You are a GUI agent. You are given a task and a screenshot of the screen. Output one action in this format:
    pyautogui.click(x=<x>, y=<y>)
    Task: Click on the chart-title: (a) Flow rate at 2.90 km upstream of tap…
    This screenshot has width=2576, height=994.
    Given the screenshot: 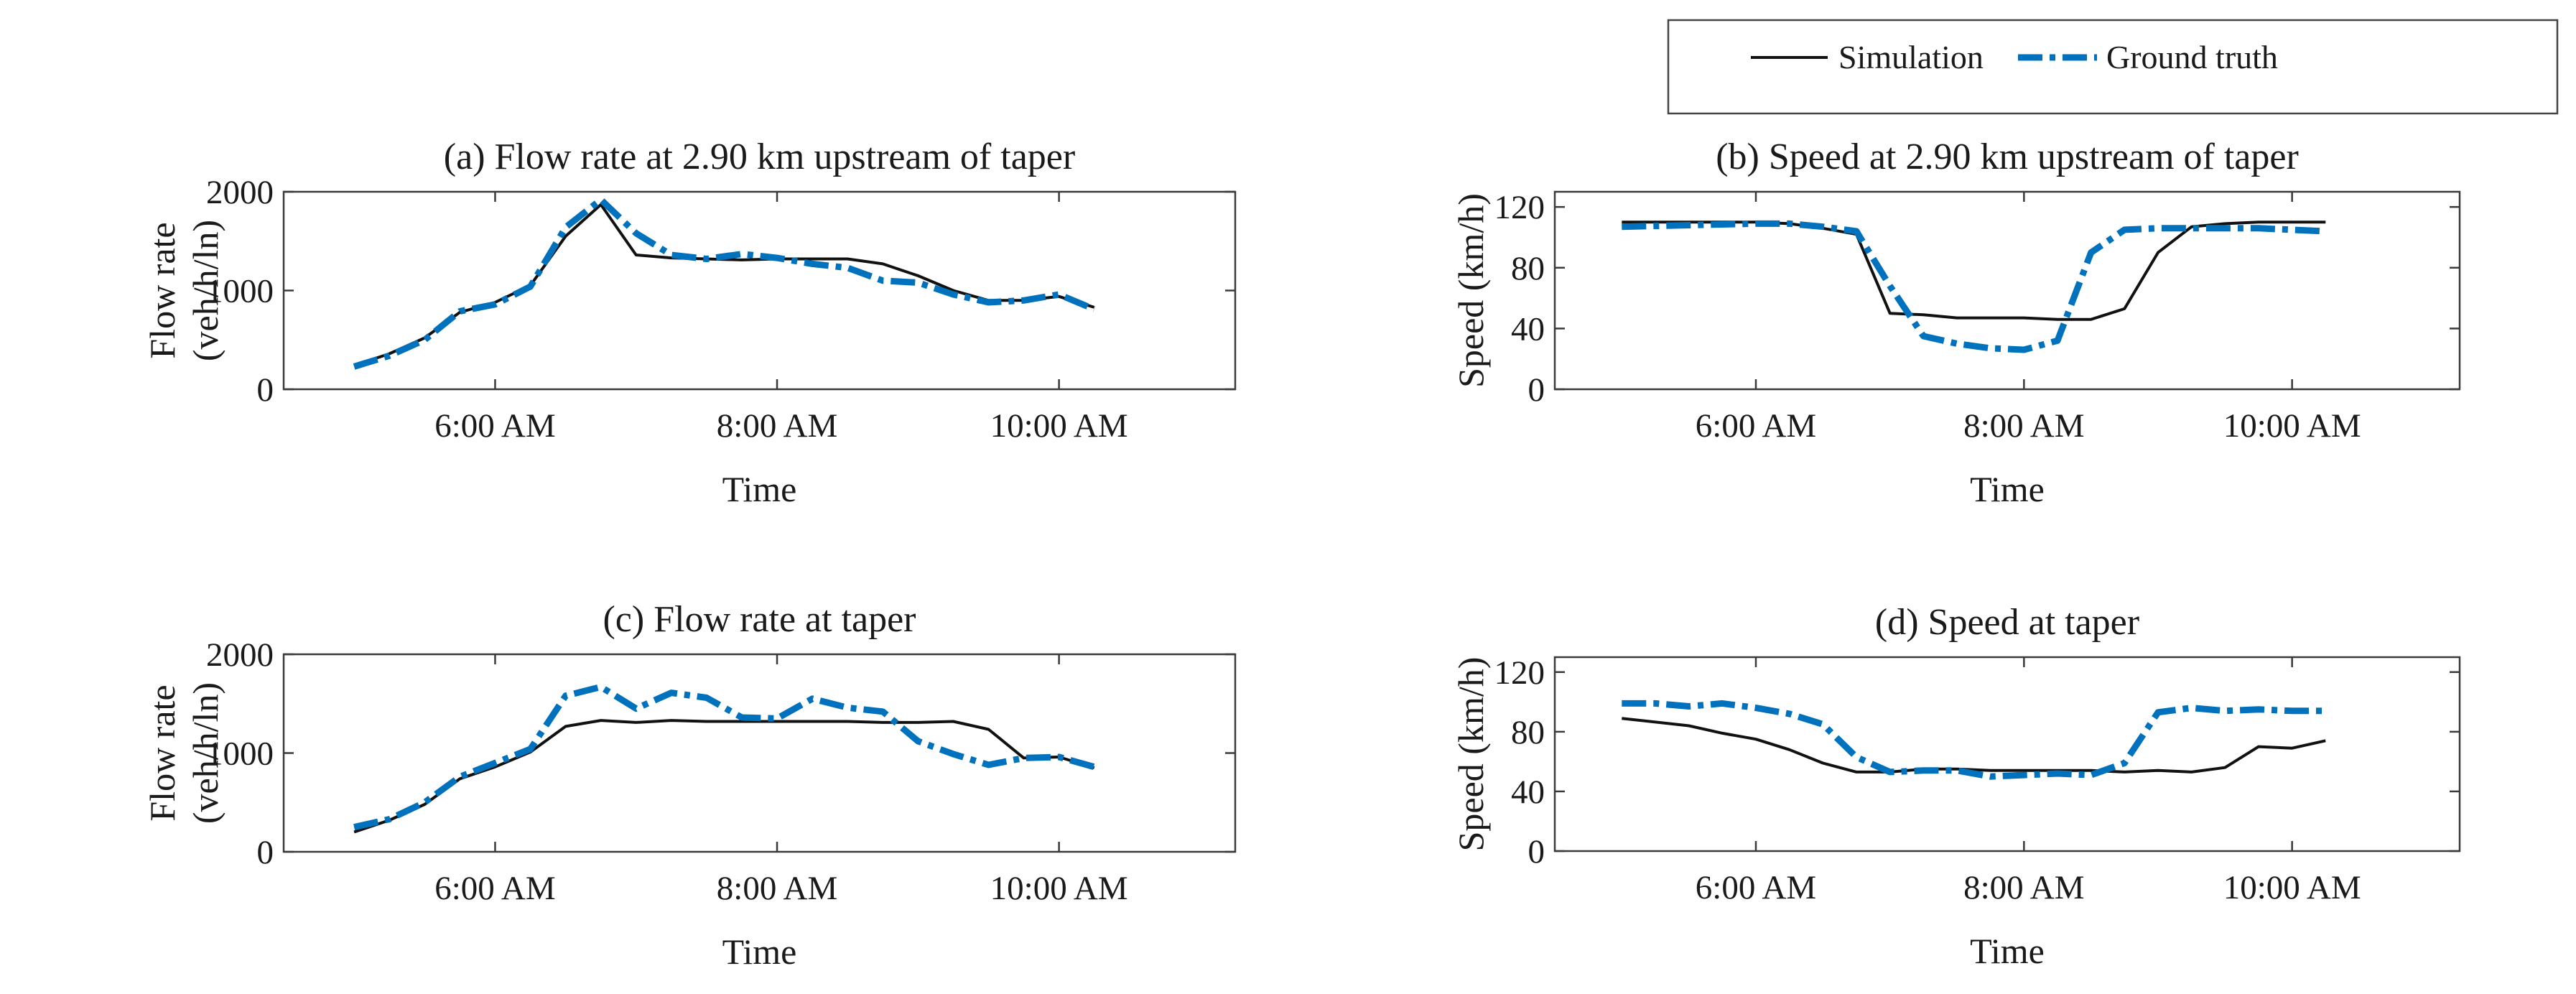 What is the action you would take?
    pyautogui.click(x=759, y=156)
    